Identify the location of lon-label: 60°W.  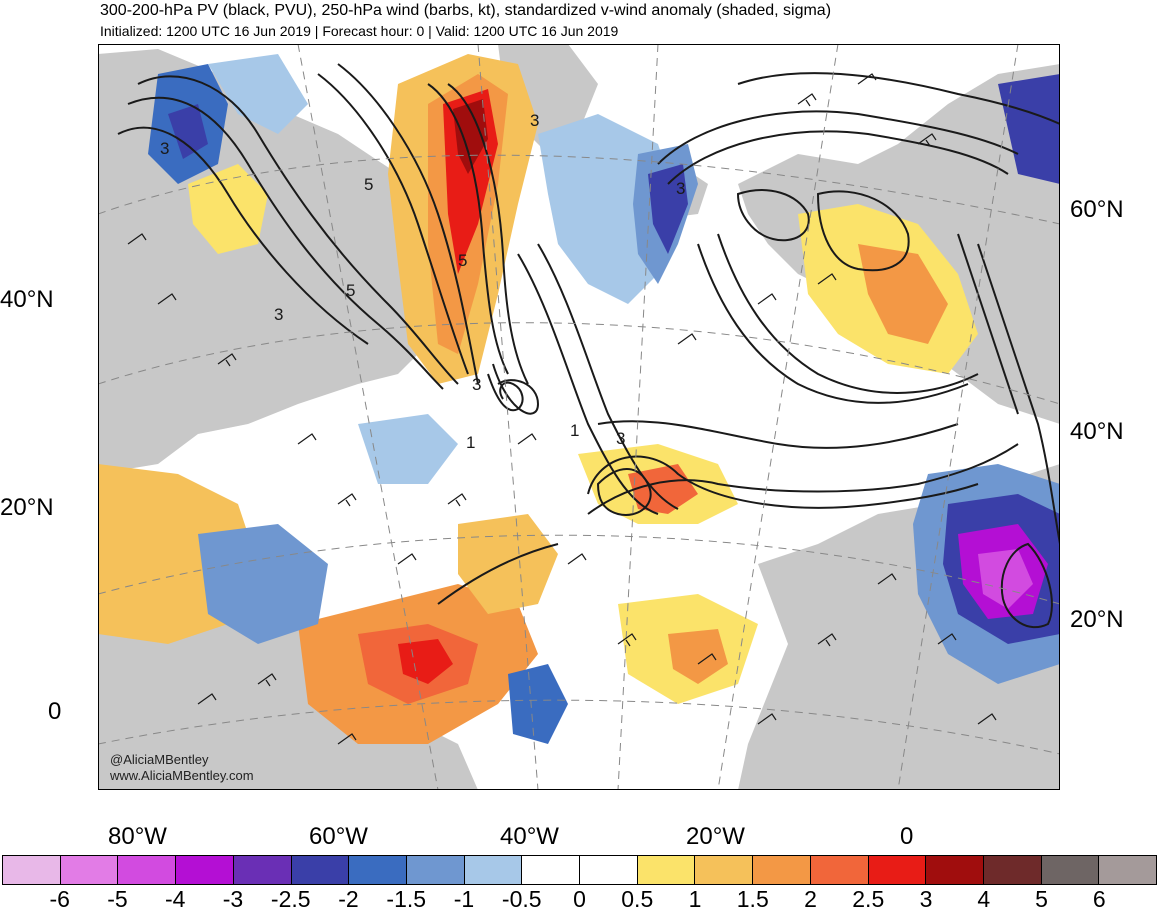
(338, 836).